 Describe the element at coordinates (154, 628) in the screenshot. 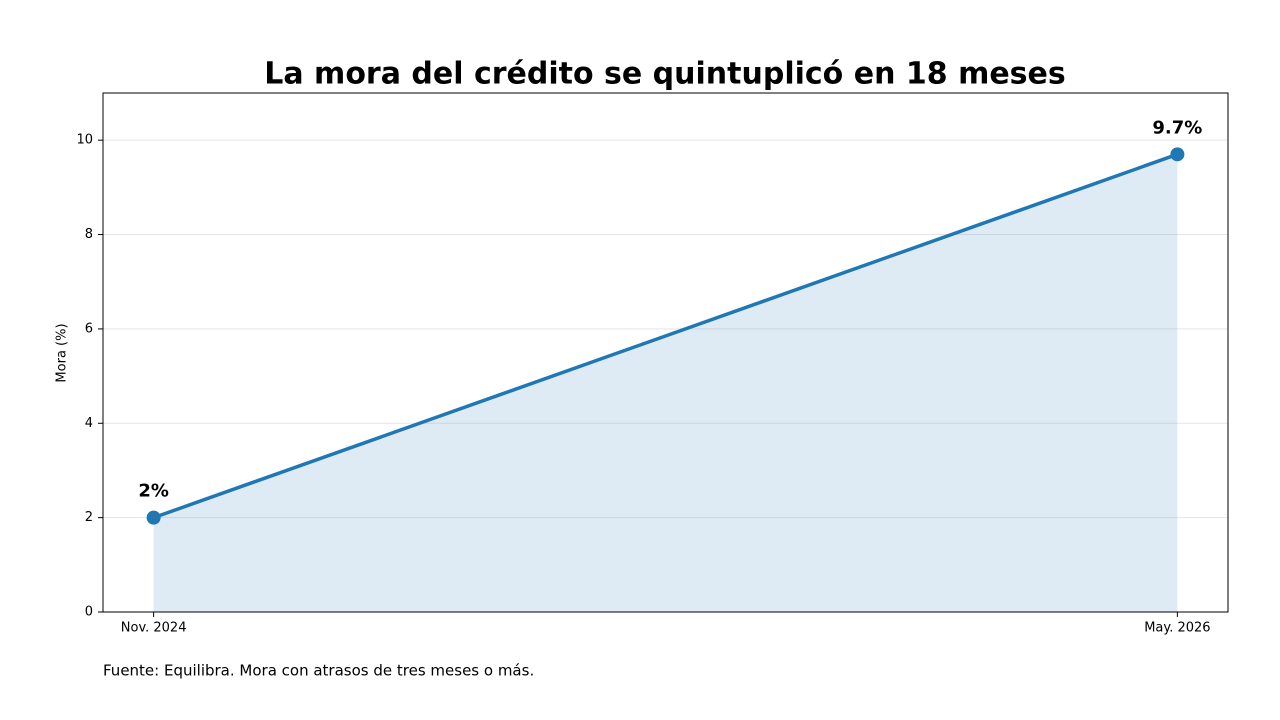

I see `x-tick-label: Nov. 2024` at that location.